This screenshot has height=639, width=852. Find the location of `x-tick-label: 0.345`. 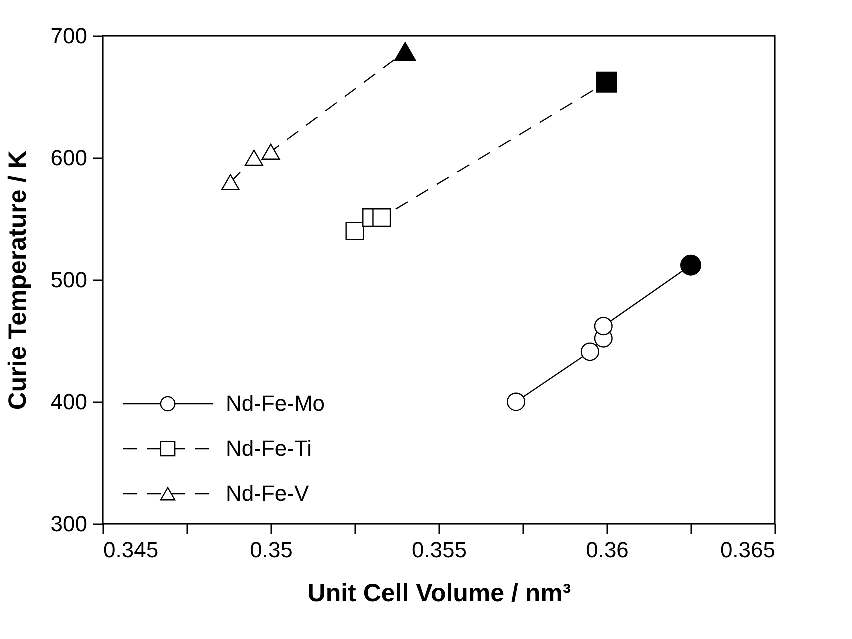

x-tick-label: 0.345 is located at coordinates (131, 550).